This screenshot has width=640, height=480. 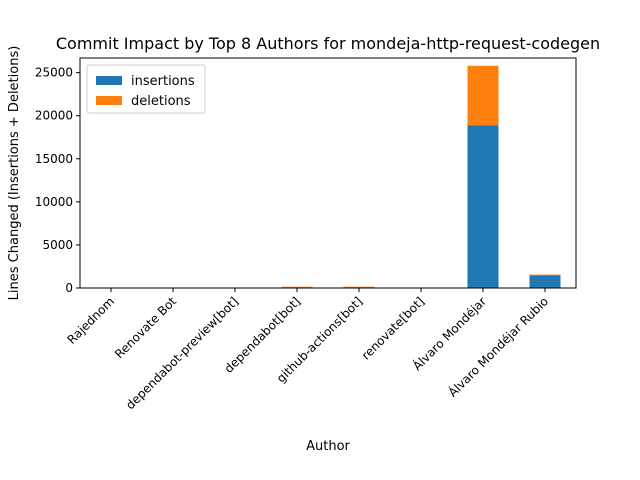 What do you see at coordinates (145, 327) in the screenshot?
I see `x-tick-label: Renovate Bot` at bounding box center [145, 327].